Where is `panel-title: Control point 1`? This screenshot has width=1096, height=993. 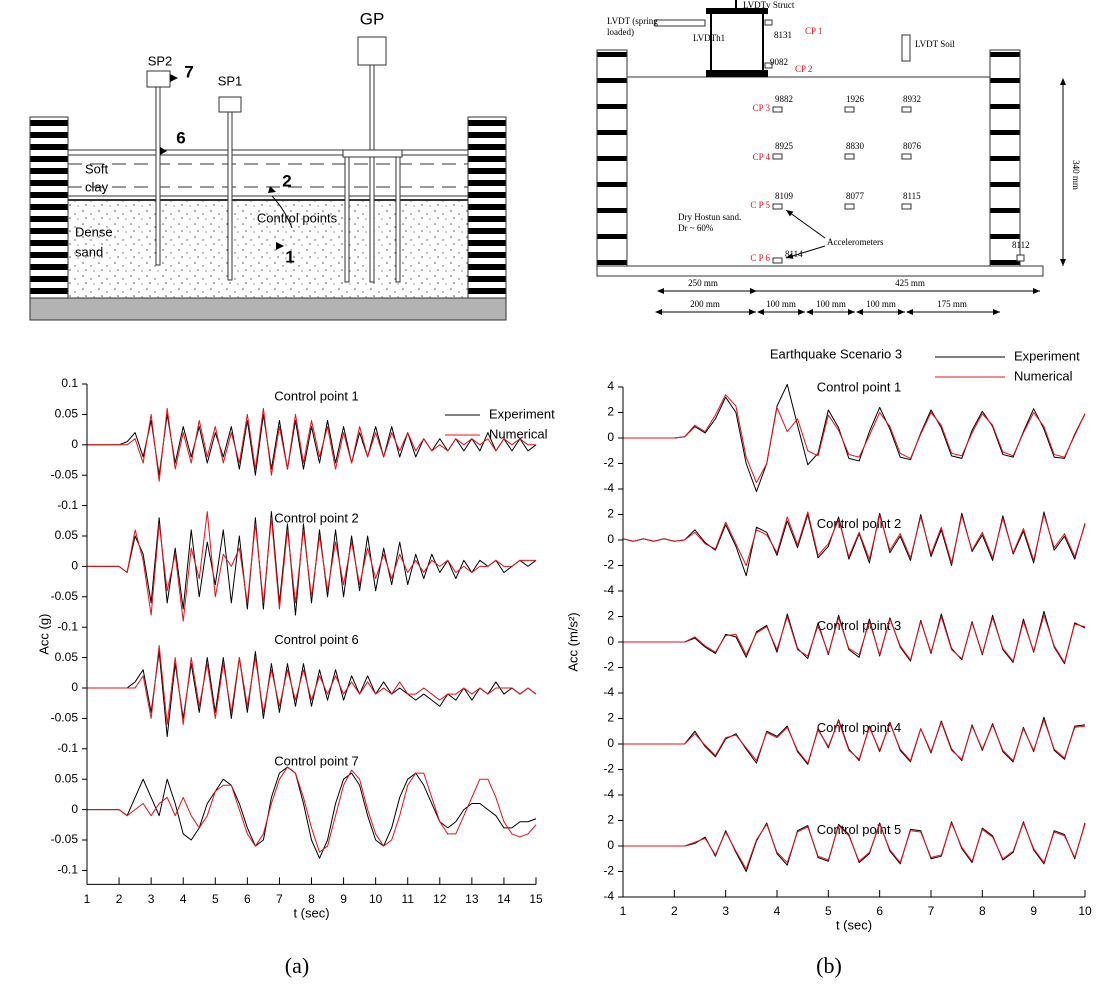 panel-title: Control point 1 is located at coordinates (859, 386).